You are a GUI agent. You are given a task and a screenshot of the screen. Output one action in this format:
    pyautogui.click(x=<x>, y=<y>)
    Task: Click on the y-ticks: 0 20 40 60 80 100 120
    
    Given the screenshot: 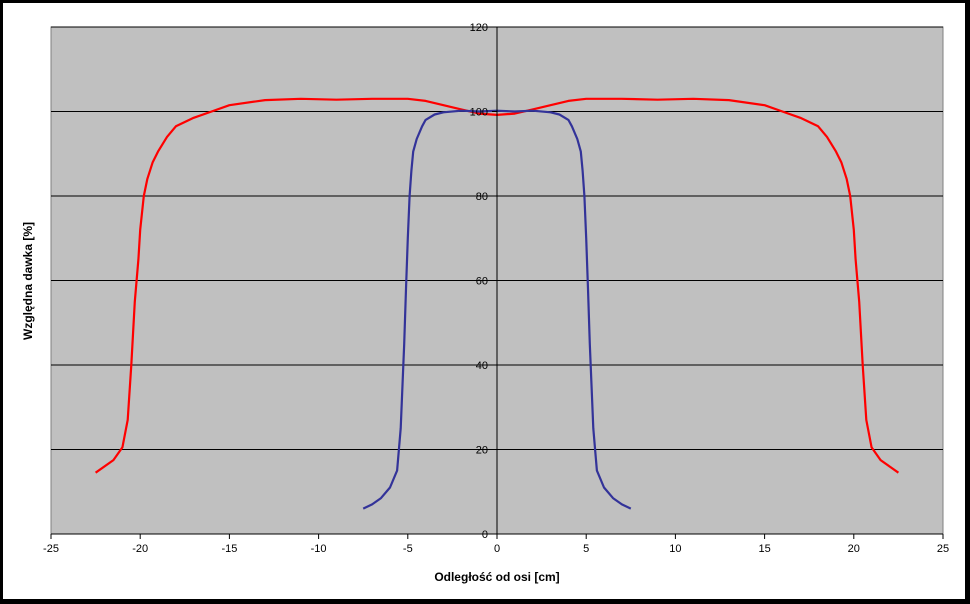 What is the action you would take?
    pyautogui.click(x=483, y=281)
    